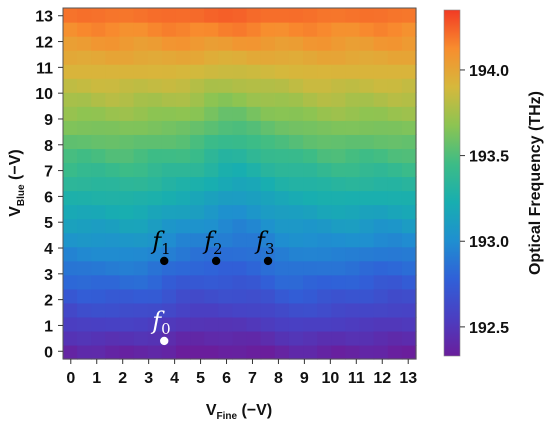 The width and height of the screenshot is (550, 426). What do you see at coordinates (216, 261) in the screenshot?
I see `point-marker` at bounding box center [216, 261].